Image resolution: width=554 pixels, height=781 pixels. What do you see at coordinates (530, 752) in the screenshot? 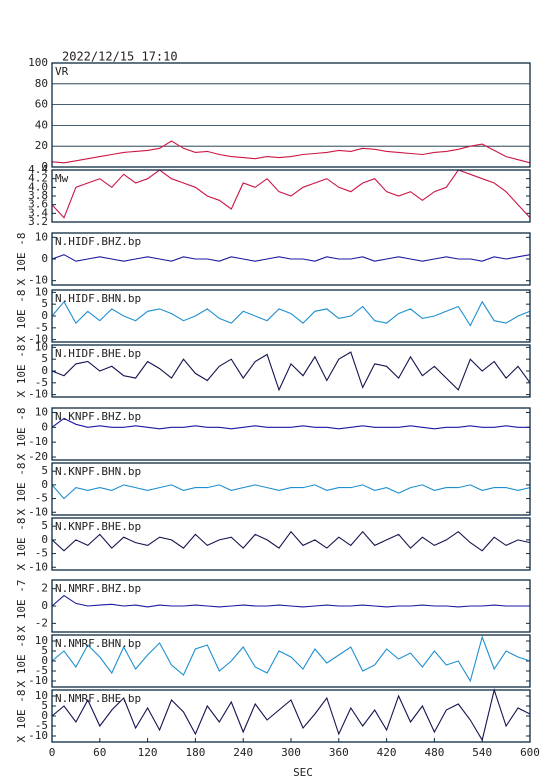
I see `x-tick-label: 600` at bounding box center [530, 752].